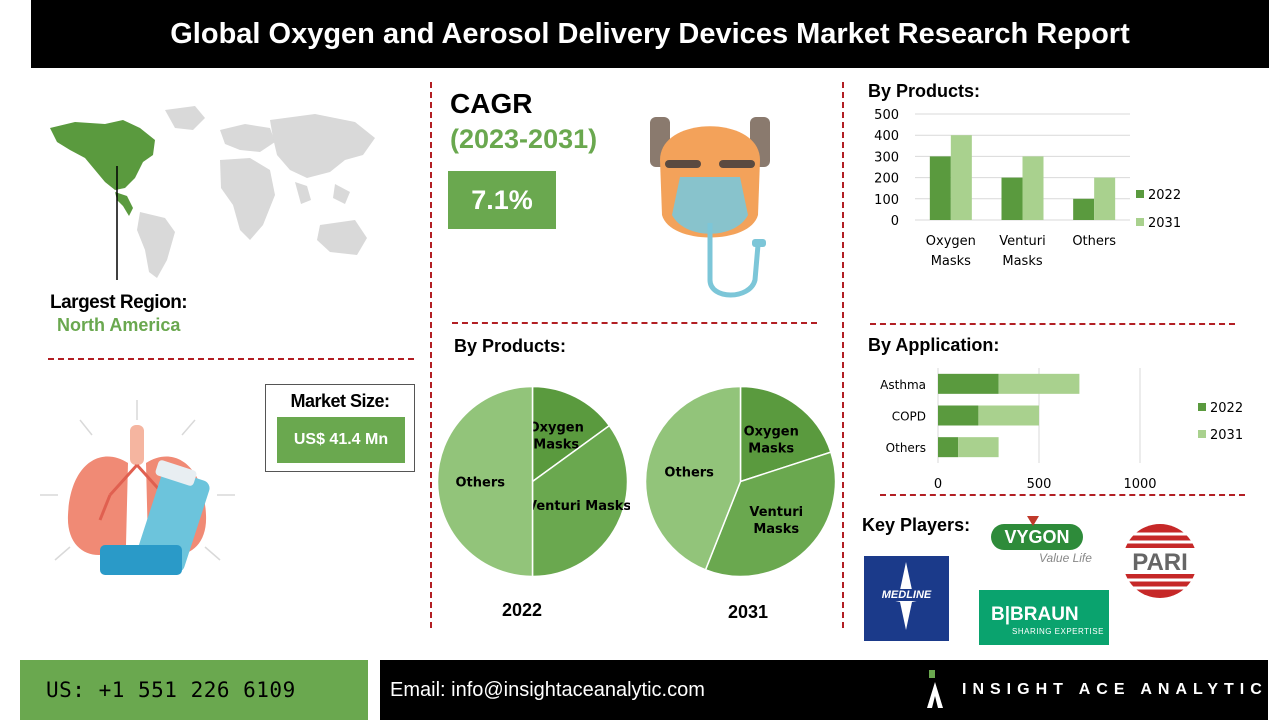 This screenshot has height=720, width=1280. Describe the element at coordinates (119, 302) in the screenshot. I see `largest-region-title: Largest Region:` at that location.